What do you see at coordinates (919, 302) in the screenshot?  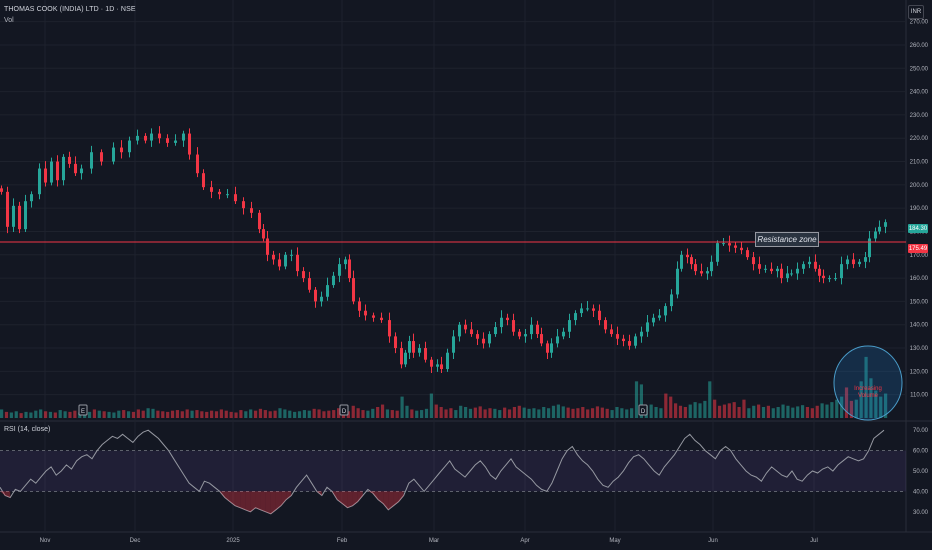 I see `price-tick-label: 150.00` at bounding box center [919, 302].